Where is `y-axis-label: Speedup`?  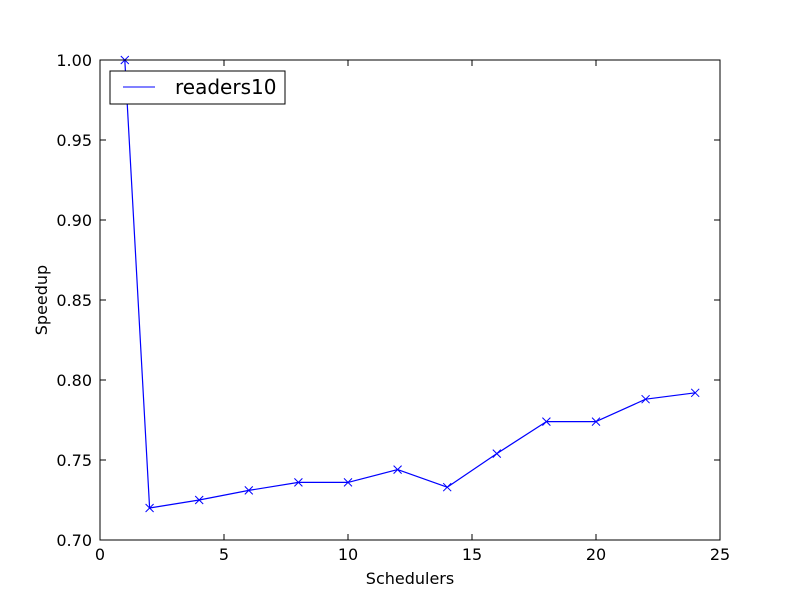
y-axis-label: Speedup is located at coordinates (41, 300).